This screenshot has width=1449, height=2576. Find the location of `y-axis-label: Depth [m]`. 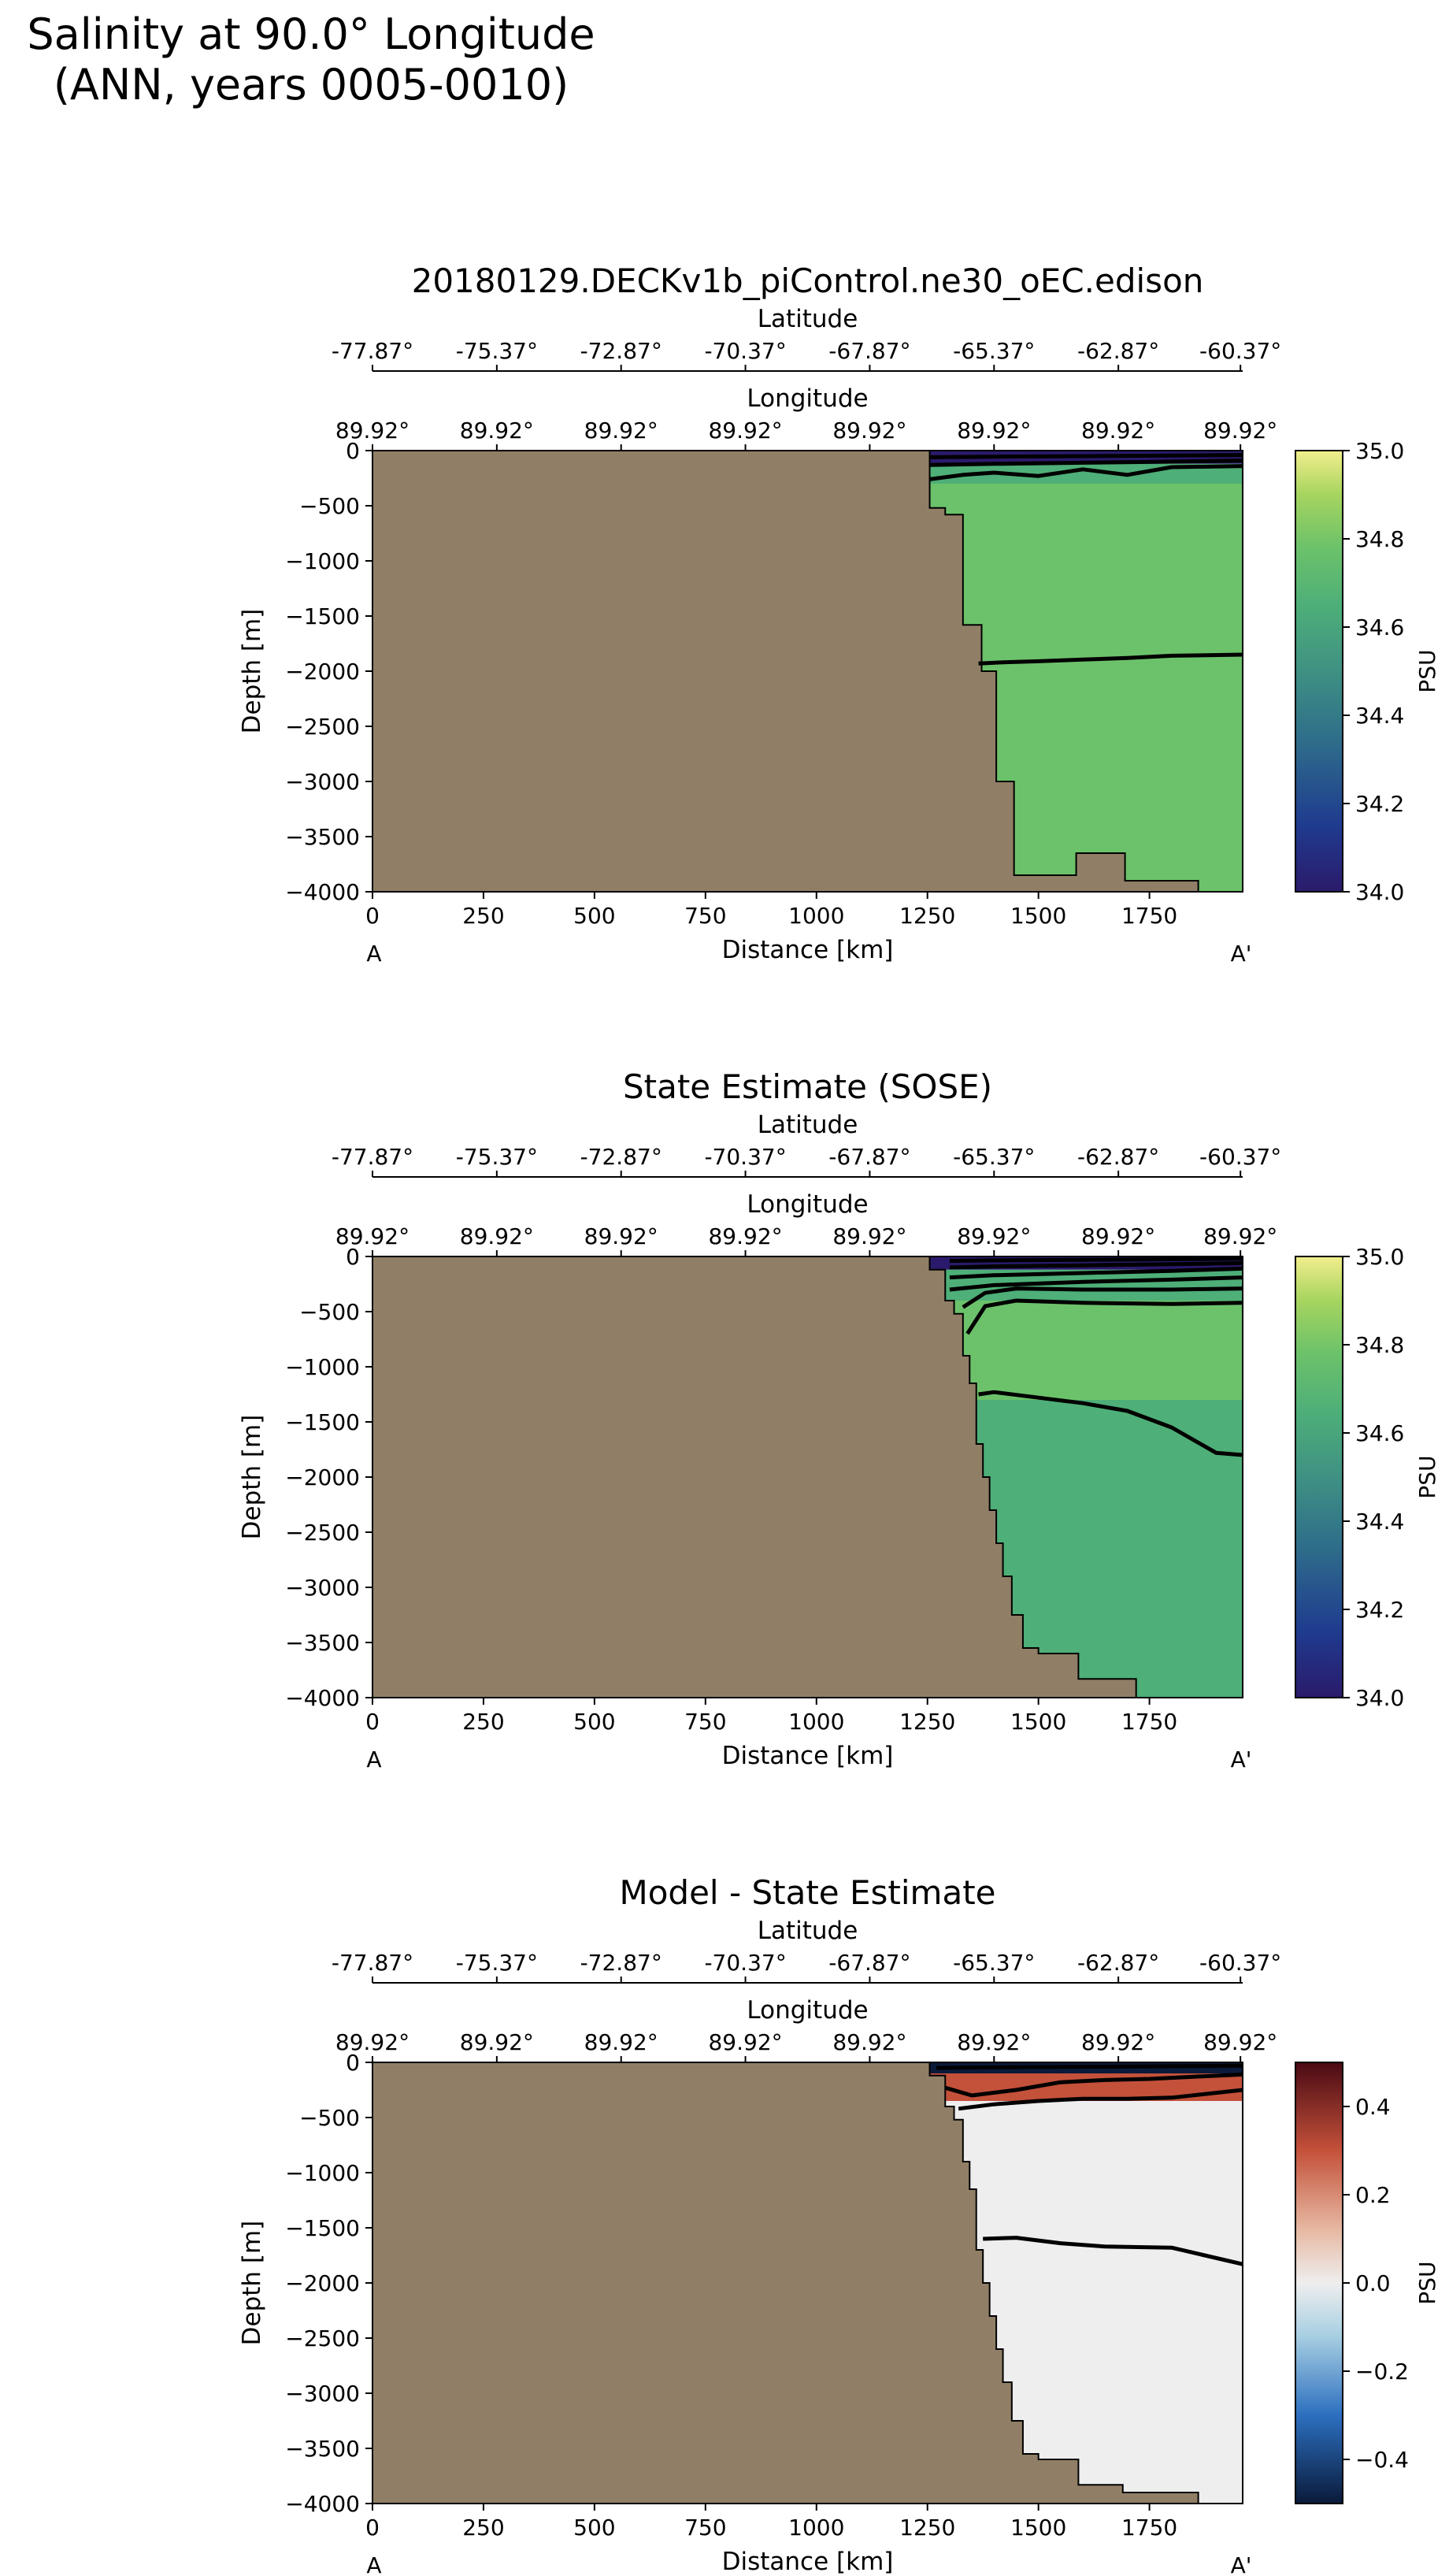

y-axis-label: Depth [m] is located at coordinates (252, 2283).